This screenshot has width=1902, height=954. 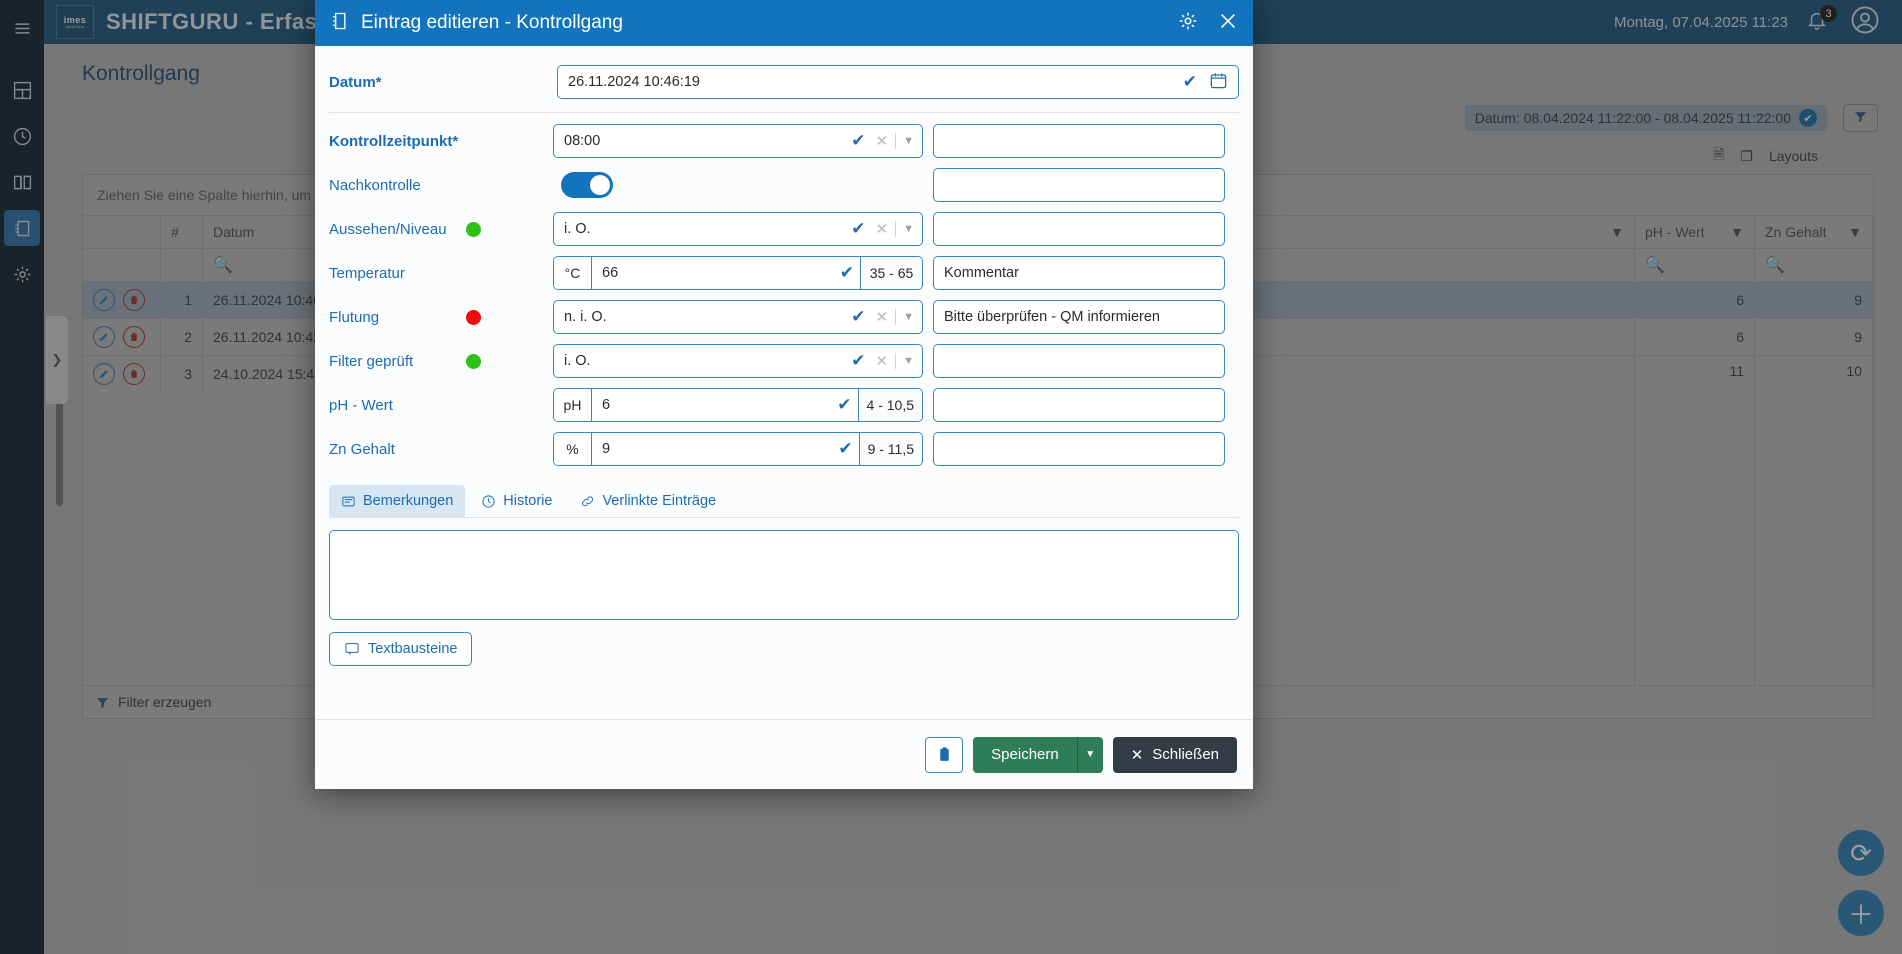 What do you see at coordinates (397, 501) in the screenshot?
I see `tab-bemerkungen: Bemerkungen` at bounding box center [397, 501].